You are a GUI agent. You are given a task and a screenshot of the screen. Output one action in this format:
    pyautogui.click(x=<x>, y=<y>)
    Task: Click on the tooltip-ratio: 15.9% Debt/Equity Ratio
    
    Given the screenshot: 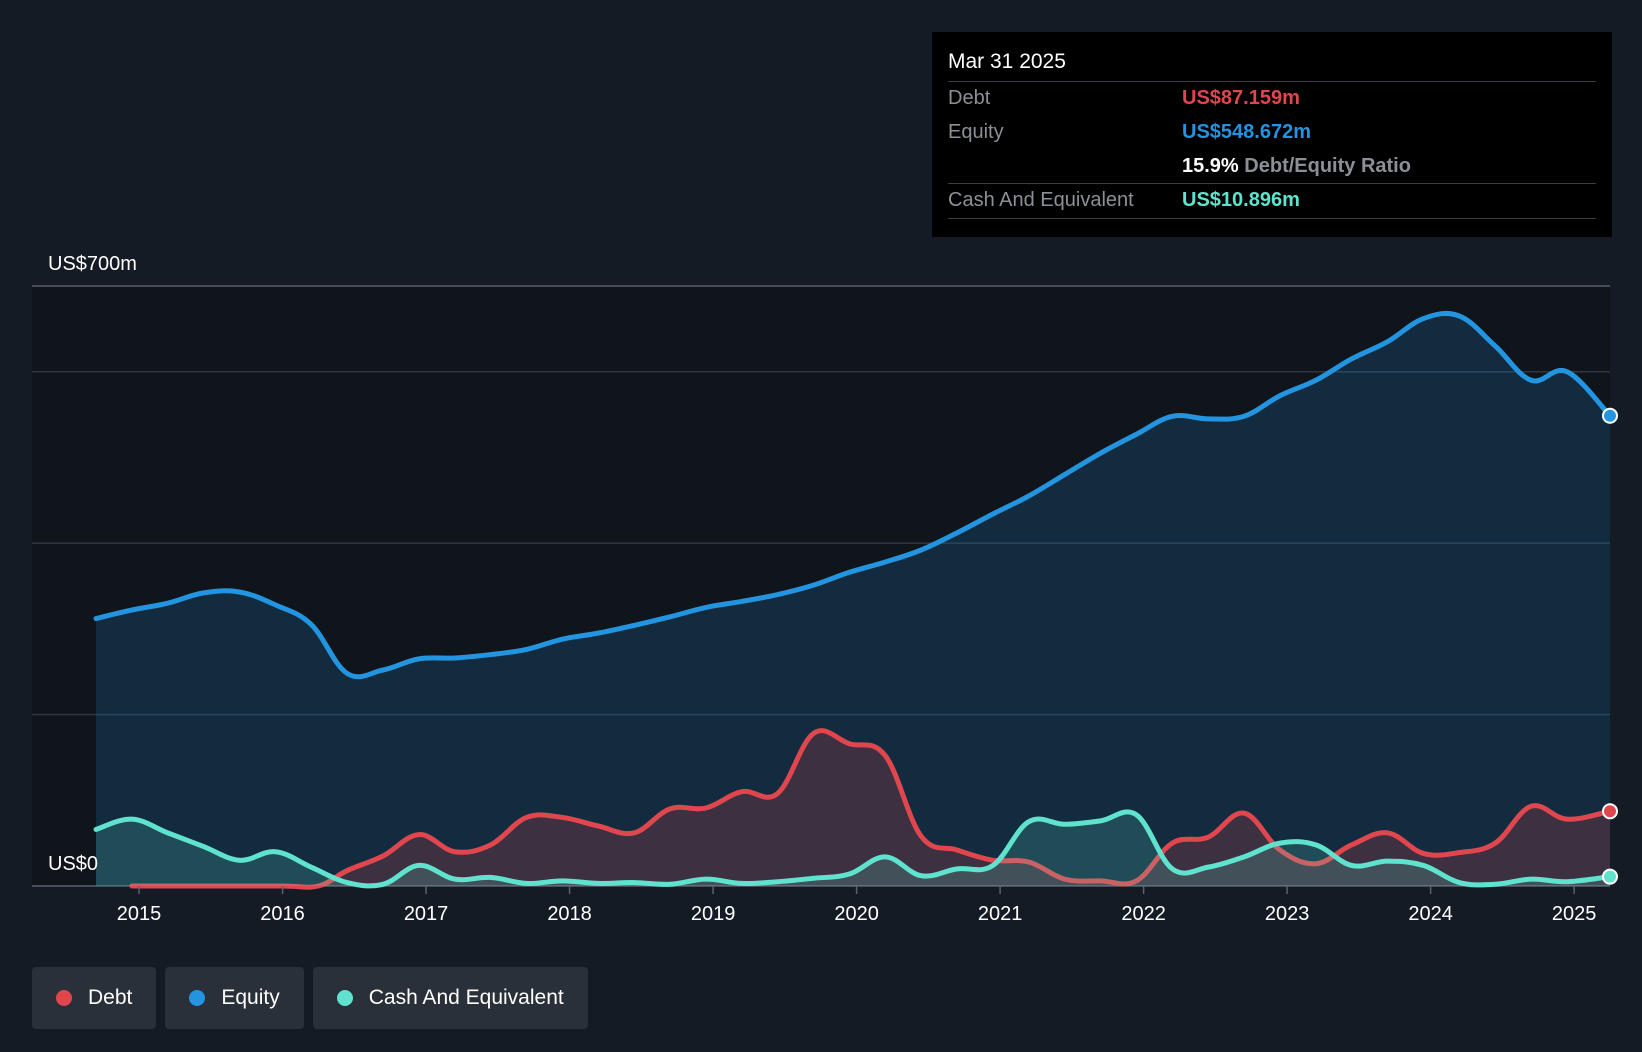 What is the action you would take?
    pyautogui.click(x=1296, y=166)
    